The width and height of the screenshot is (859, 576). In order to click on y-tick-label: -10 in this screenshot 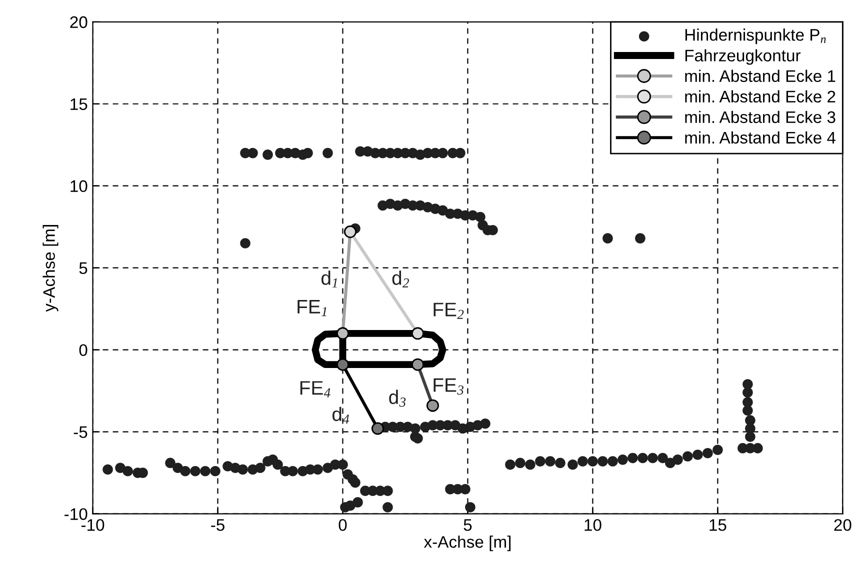, I will do `click(76, 514)`.